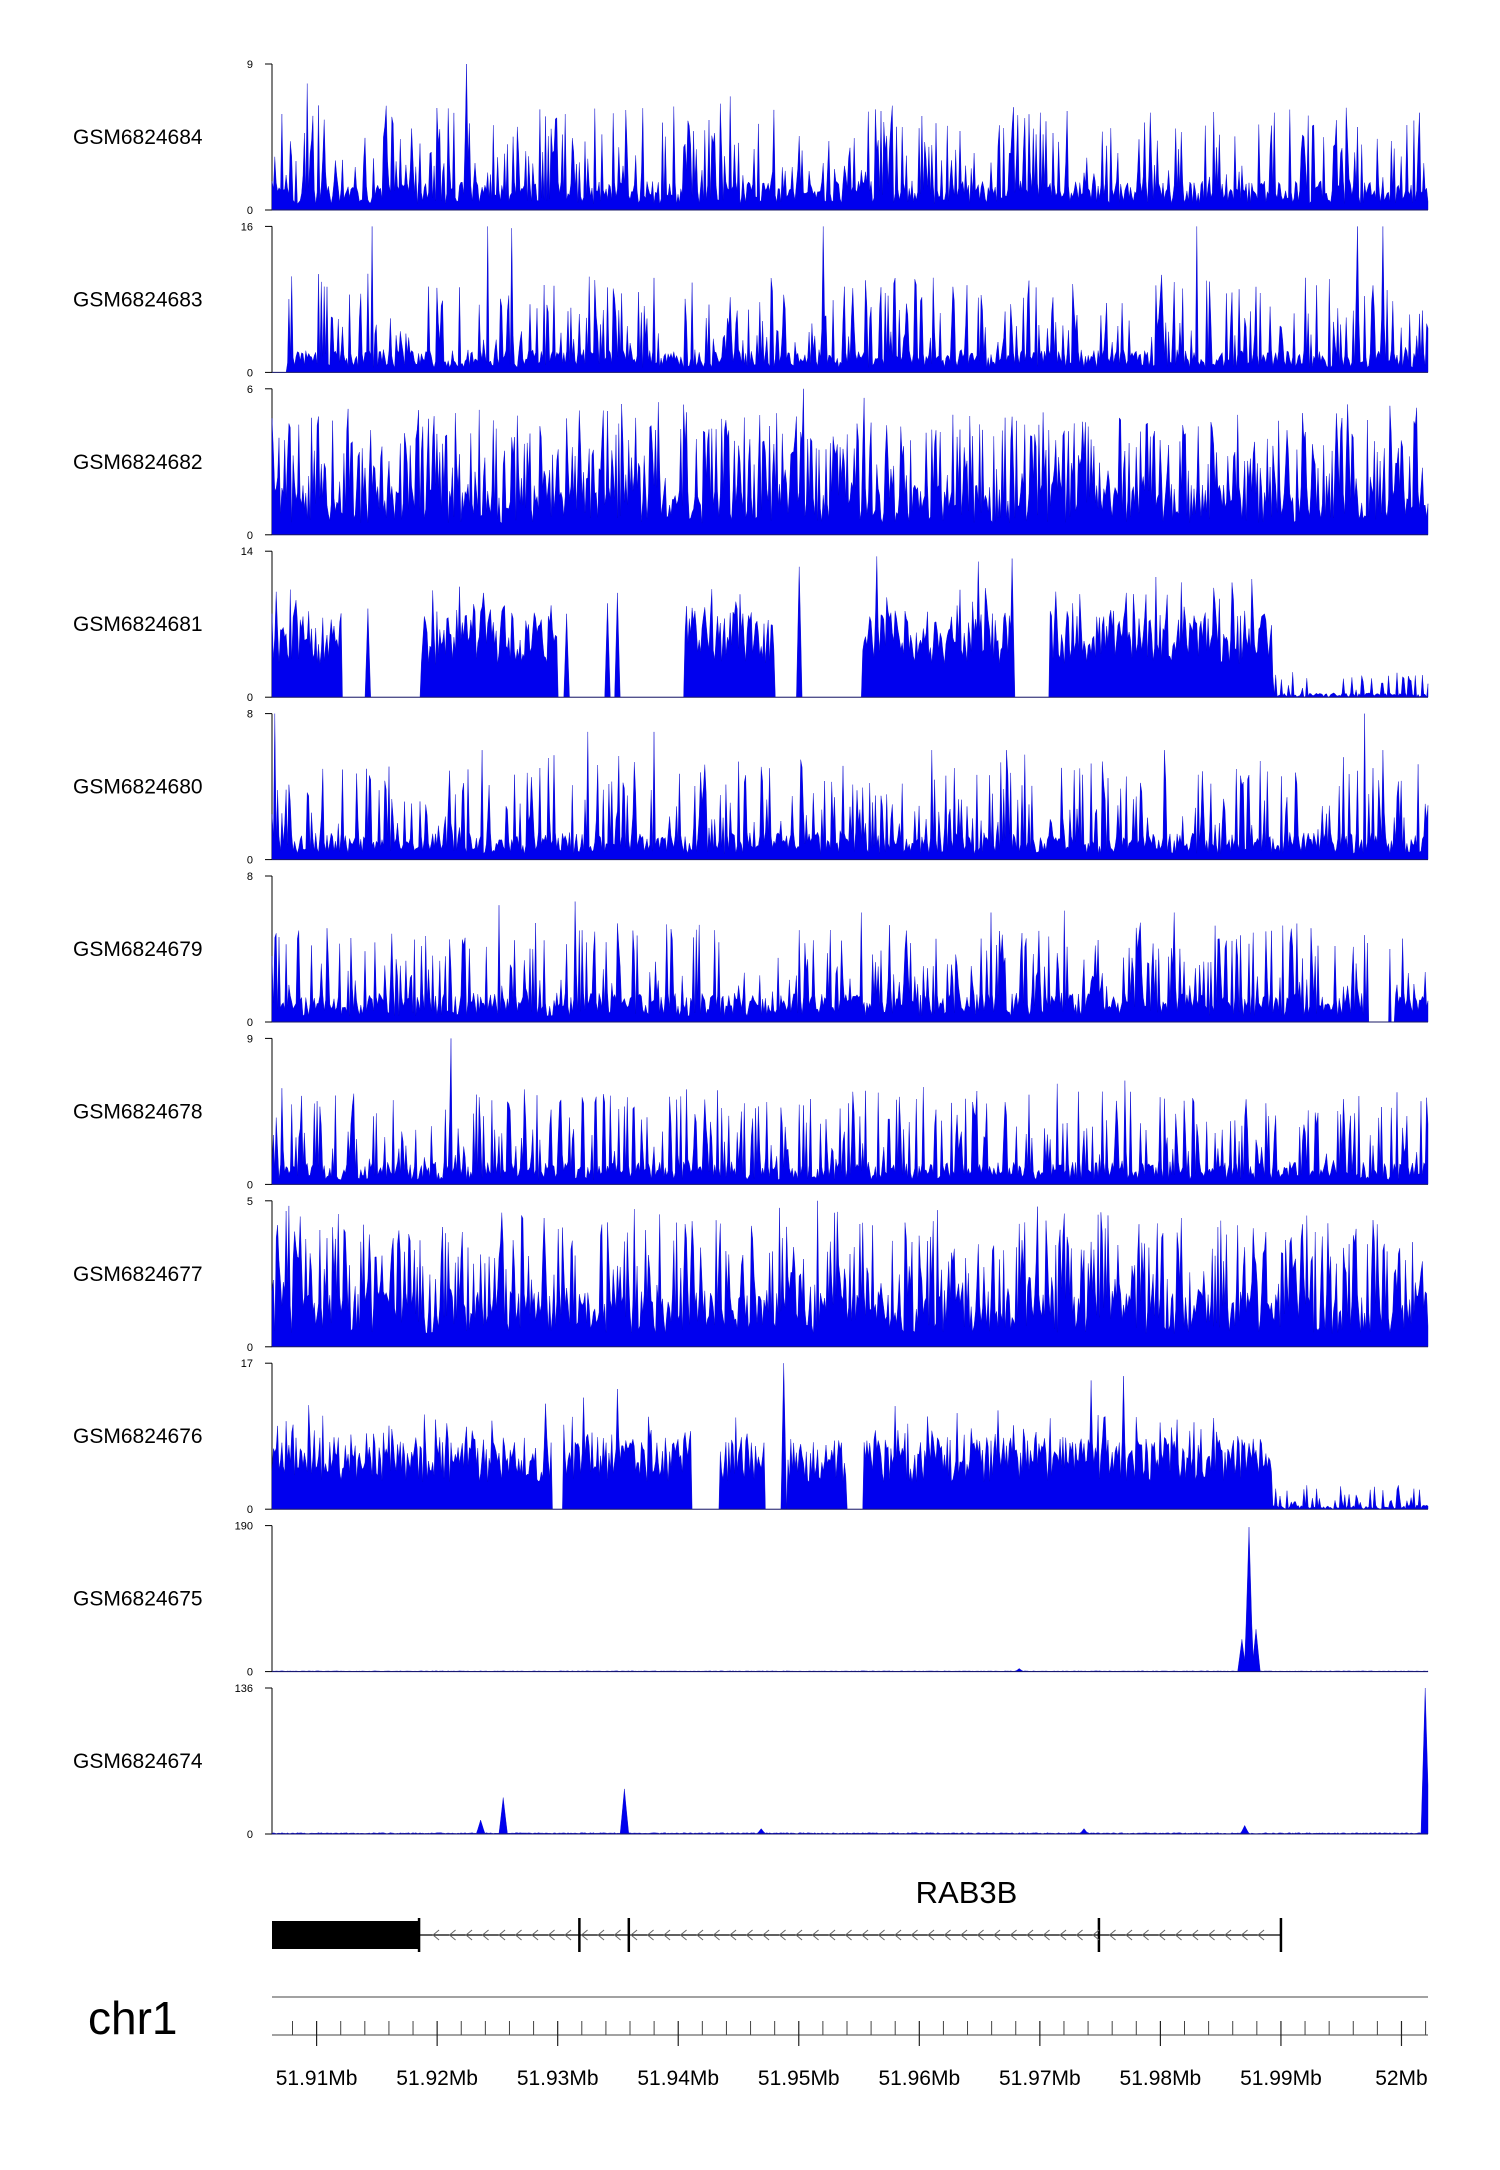 The height and width of the screenshot is (2170, 1500). What do you see at coordinates (751, 625) in the screenshot?
I see `track-GSM6824681: GSM6824681 14 0` at bounding box center [751, 625].